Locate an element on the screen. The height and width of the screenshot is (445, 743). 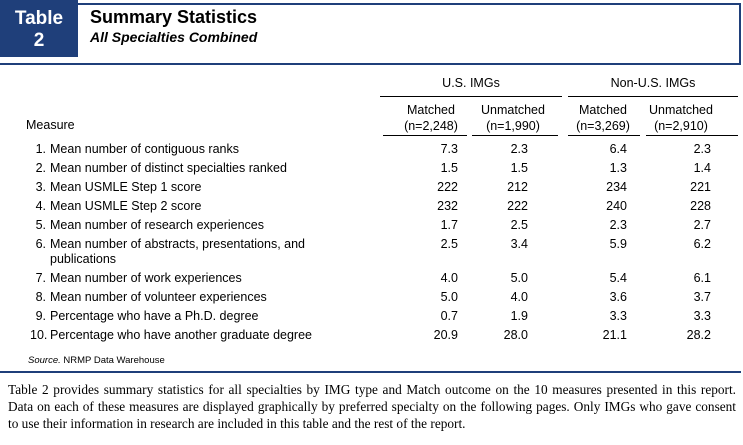
row-value-4: 6.2 is located at coordinates (702, 244).